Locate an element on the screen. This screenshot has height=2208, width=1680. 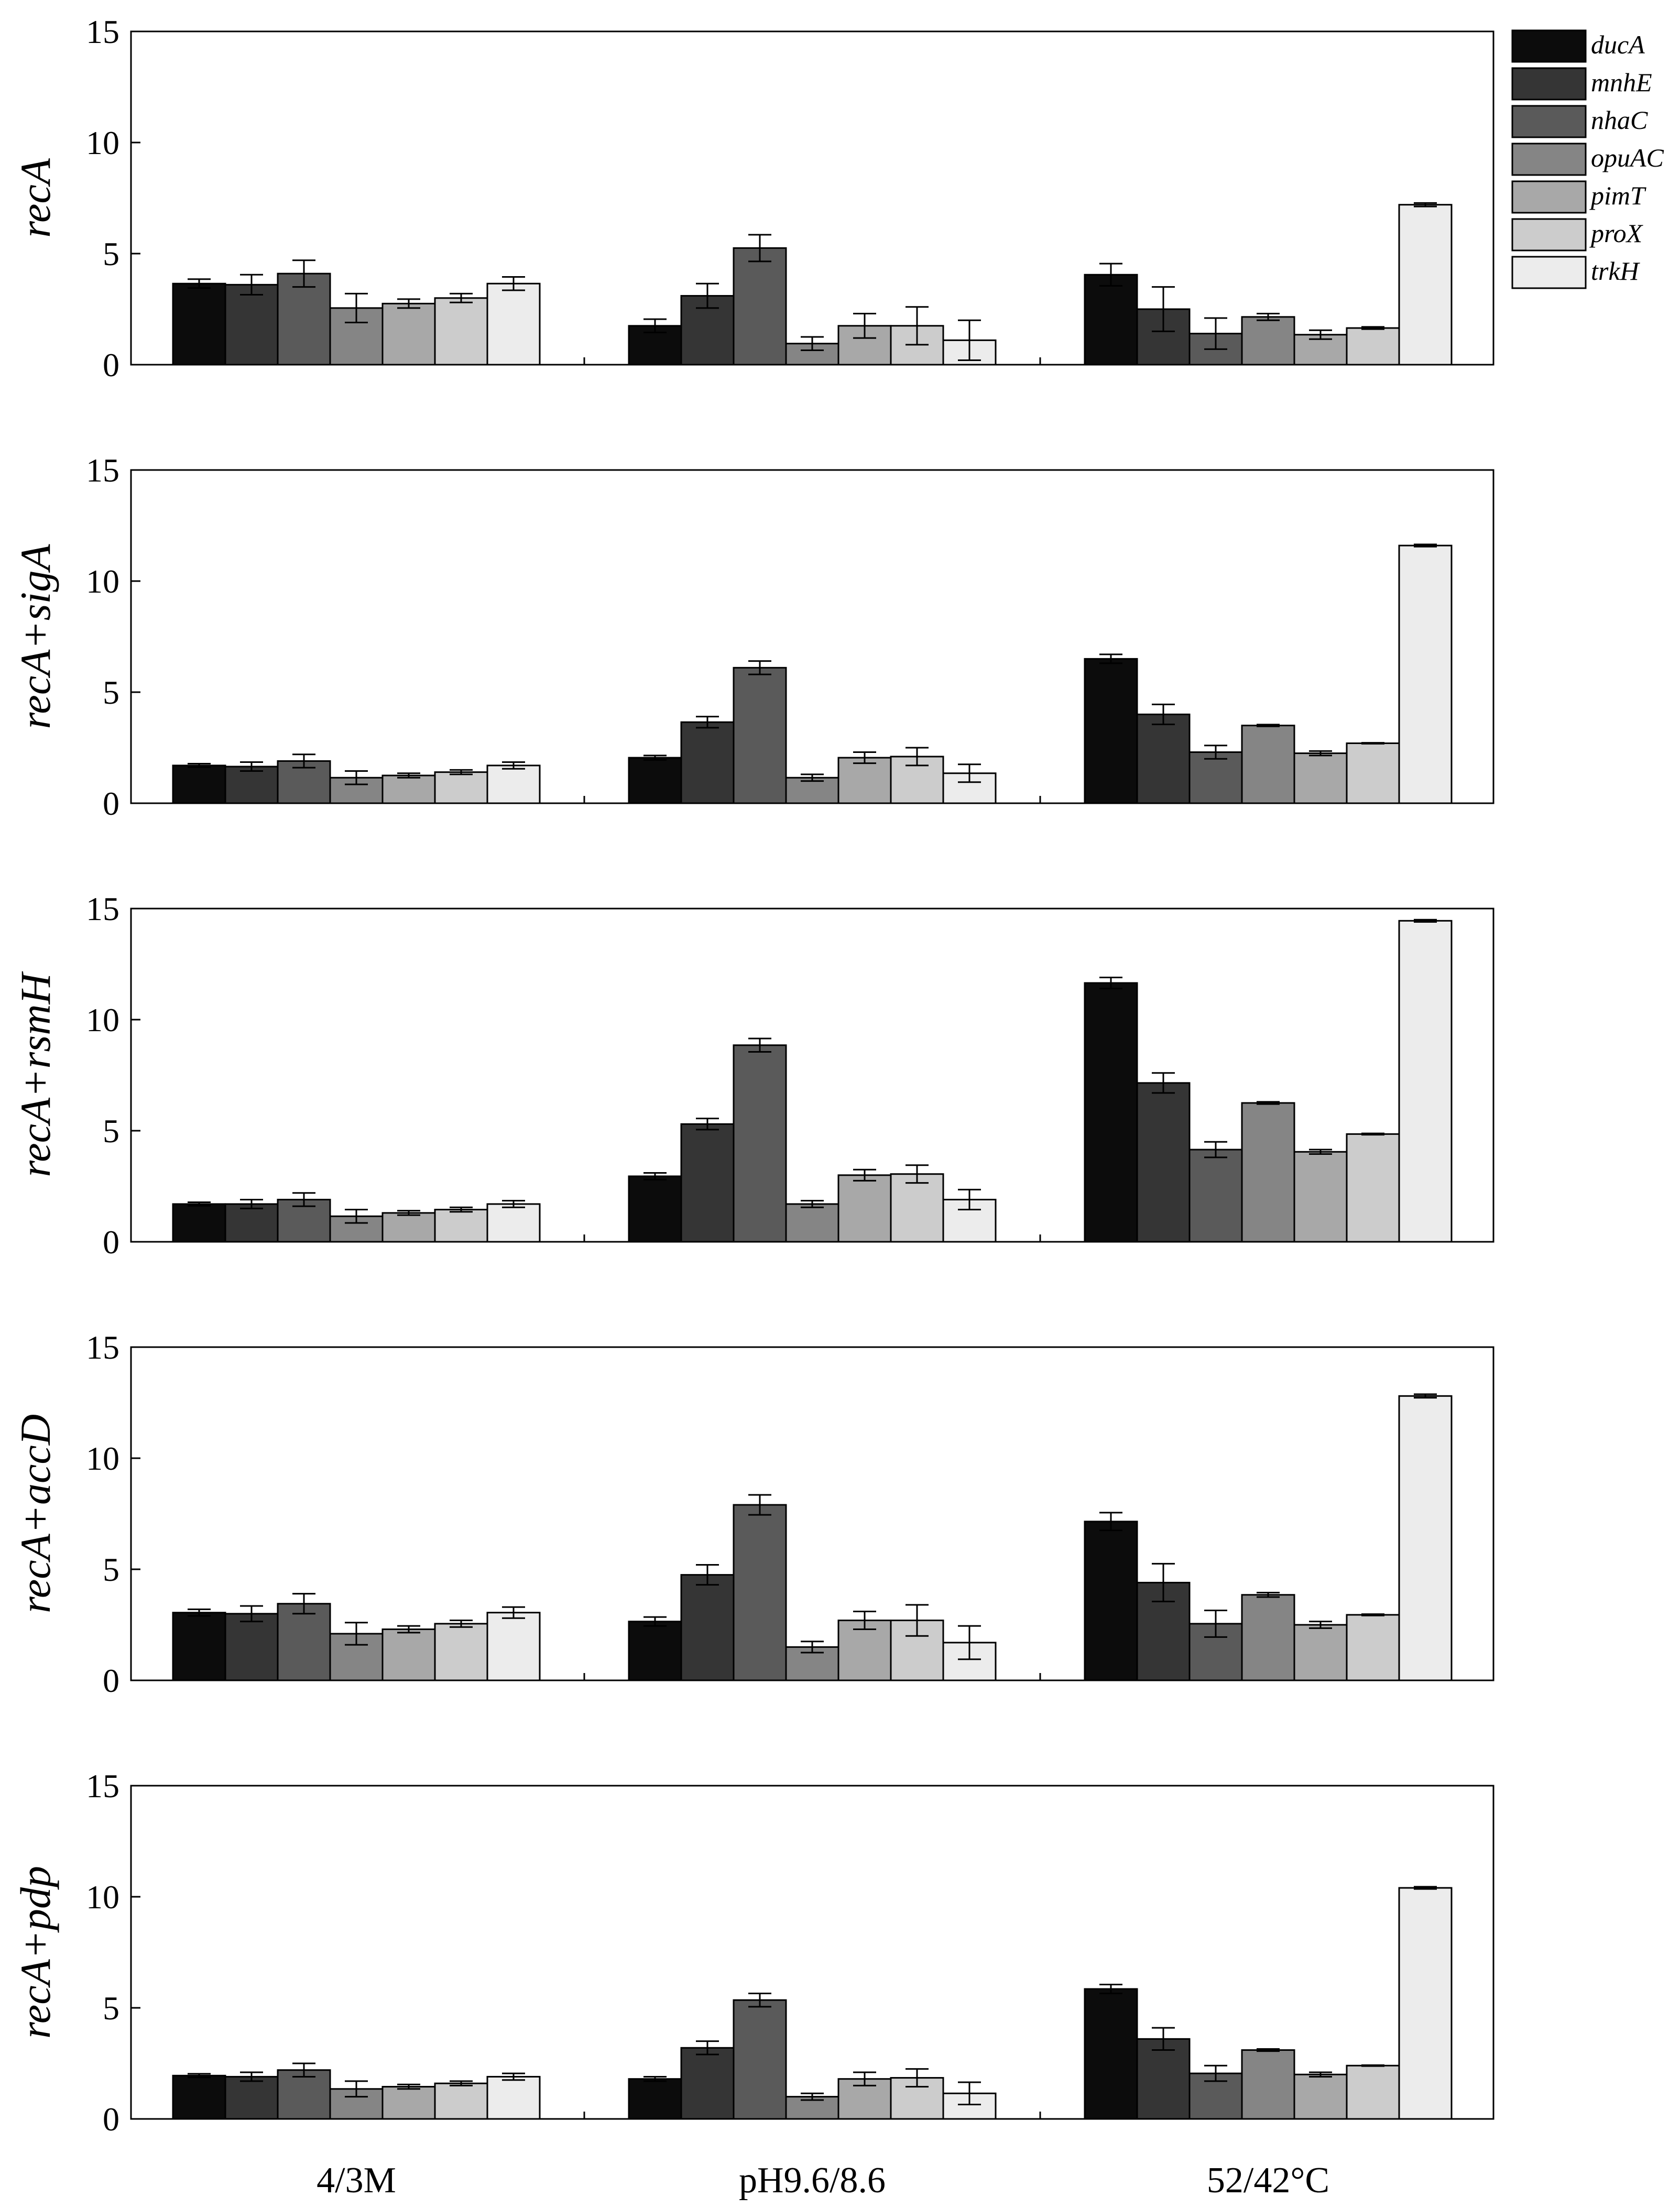
y-axis-label: recA is located at coordinates (35, 198).